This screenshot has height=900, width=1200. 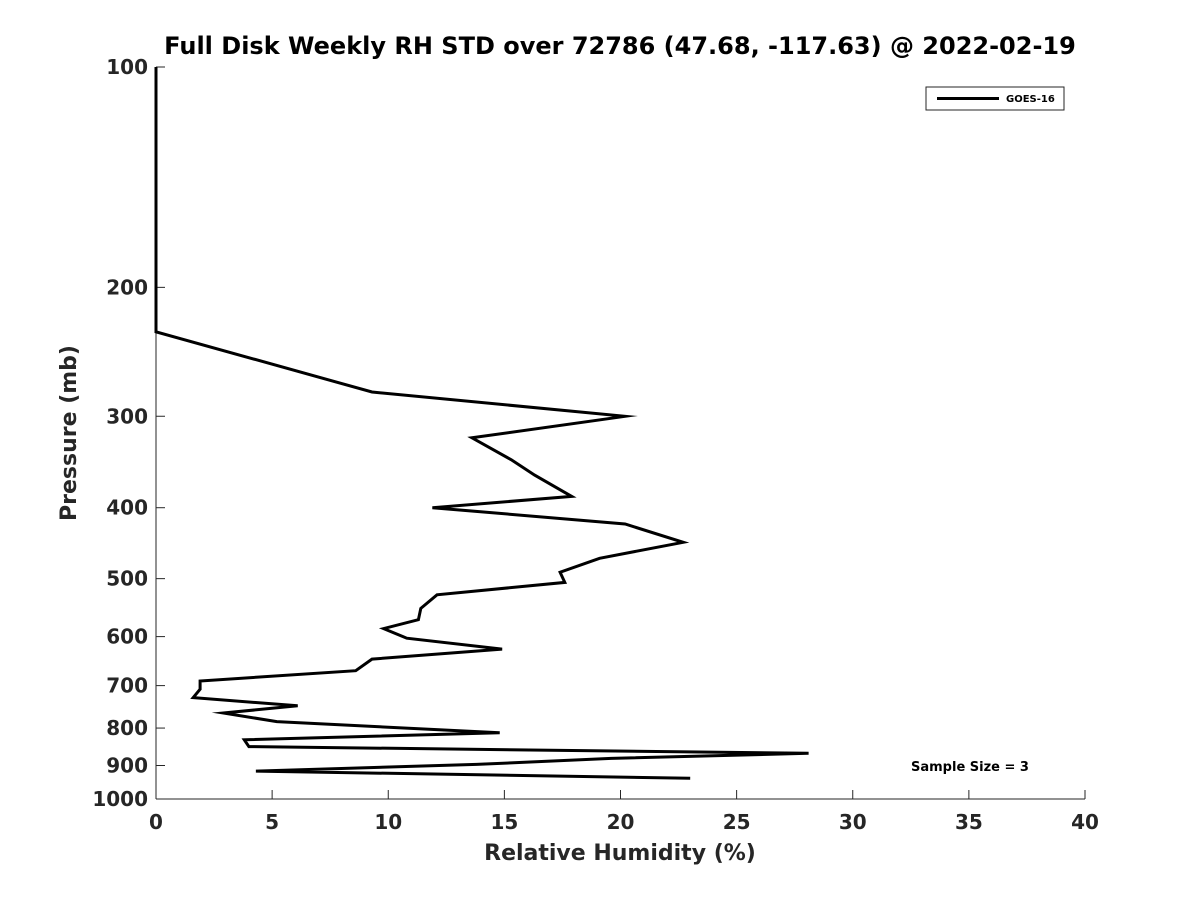 What do you see at coordinates (1030, 99) in the screenshot?
I see `legend-label-goes-16: GOES-16` at bounding box center [1030, 99].